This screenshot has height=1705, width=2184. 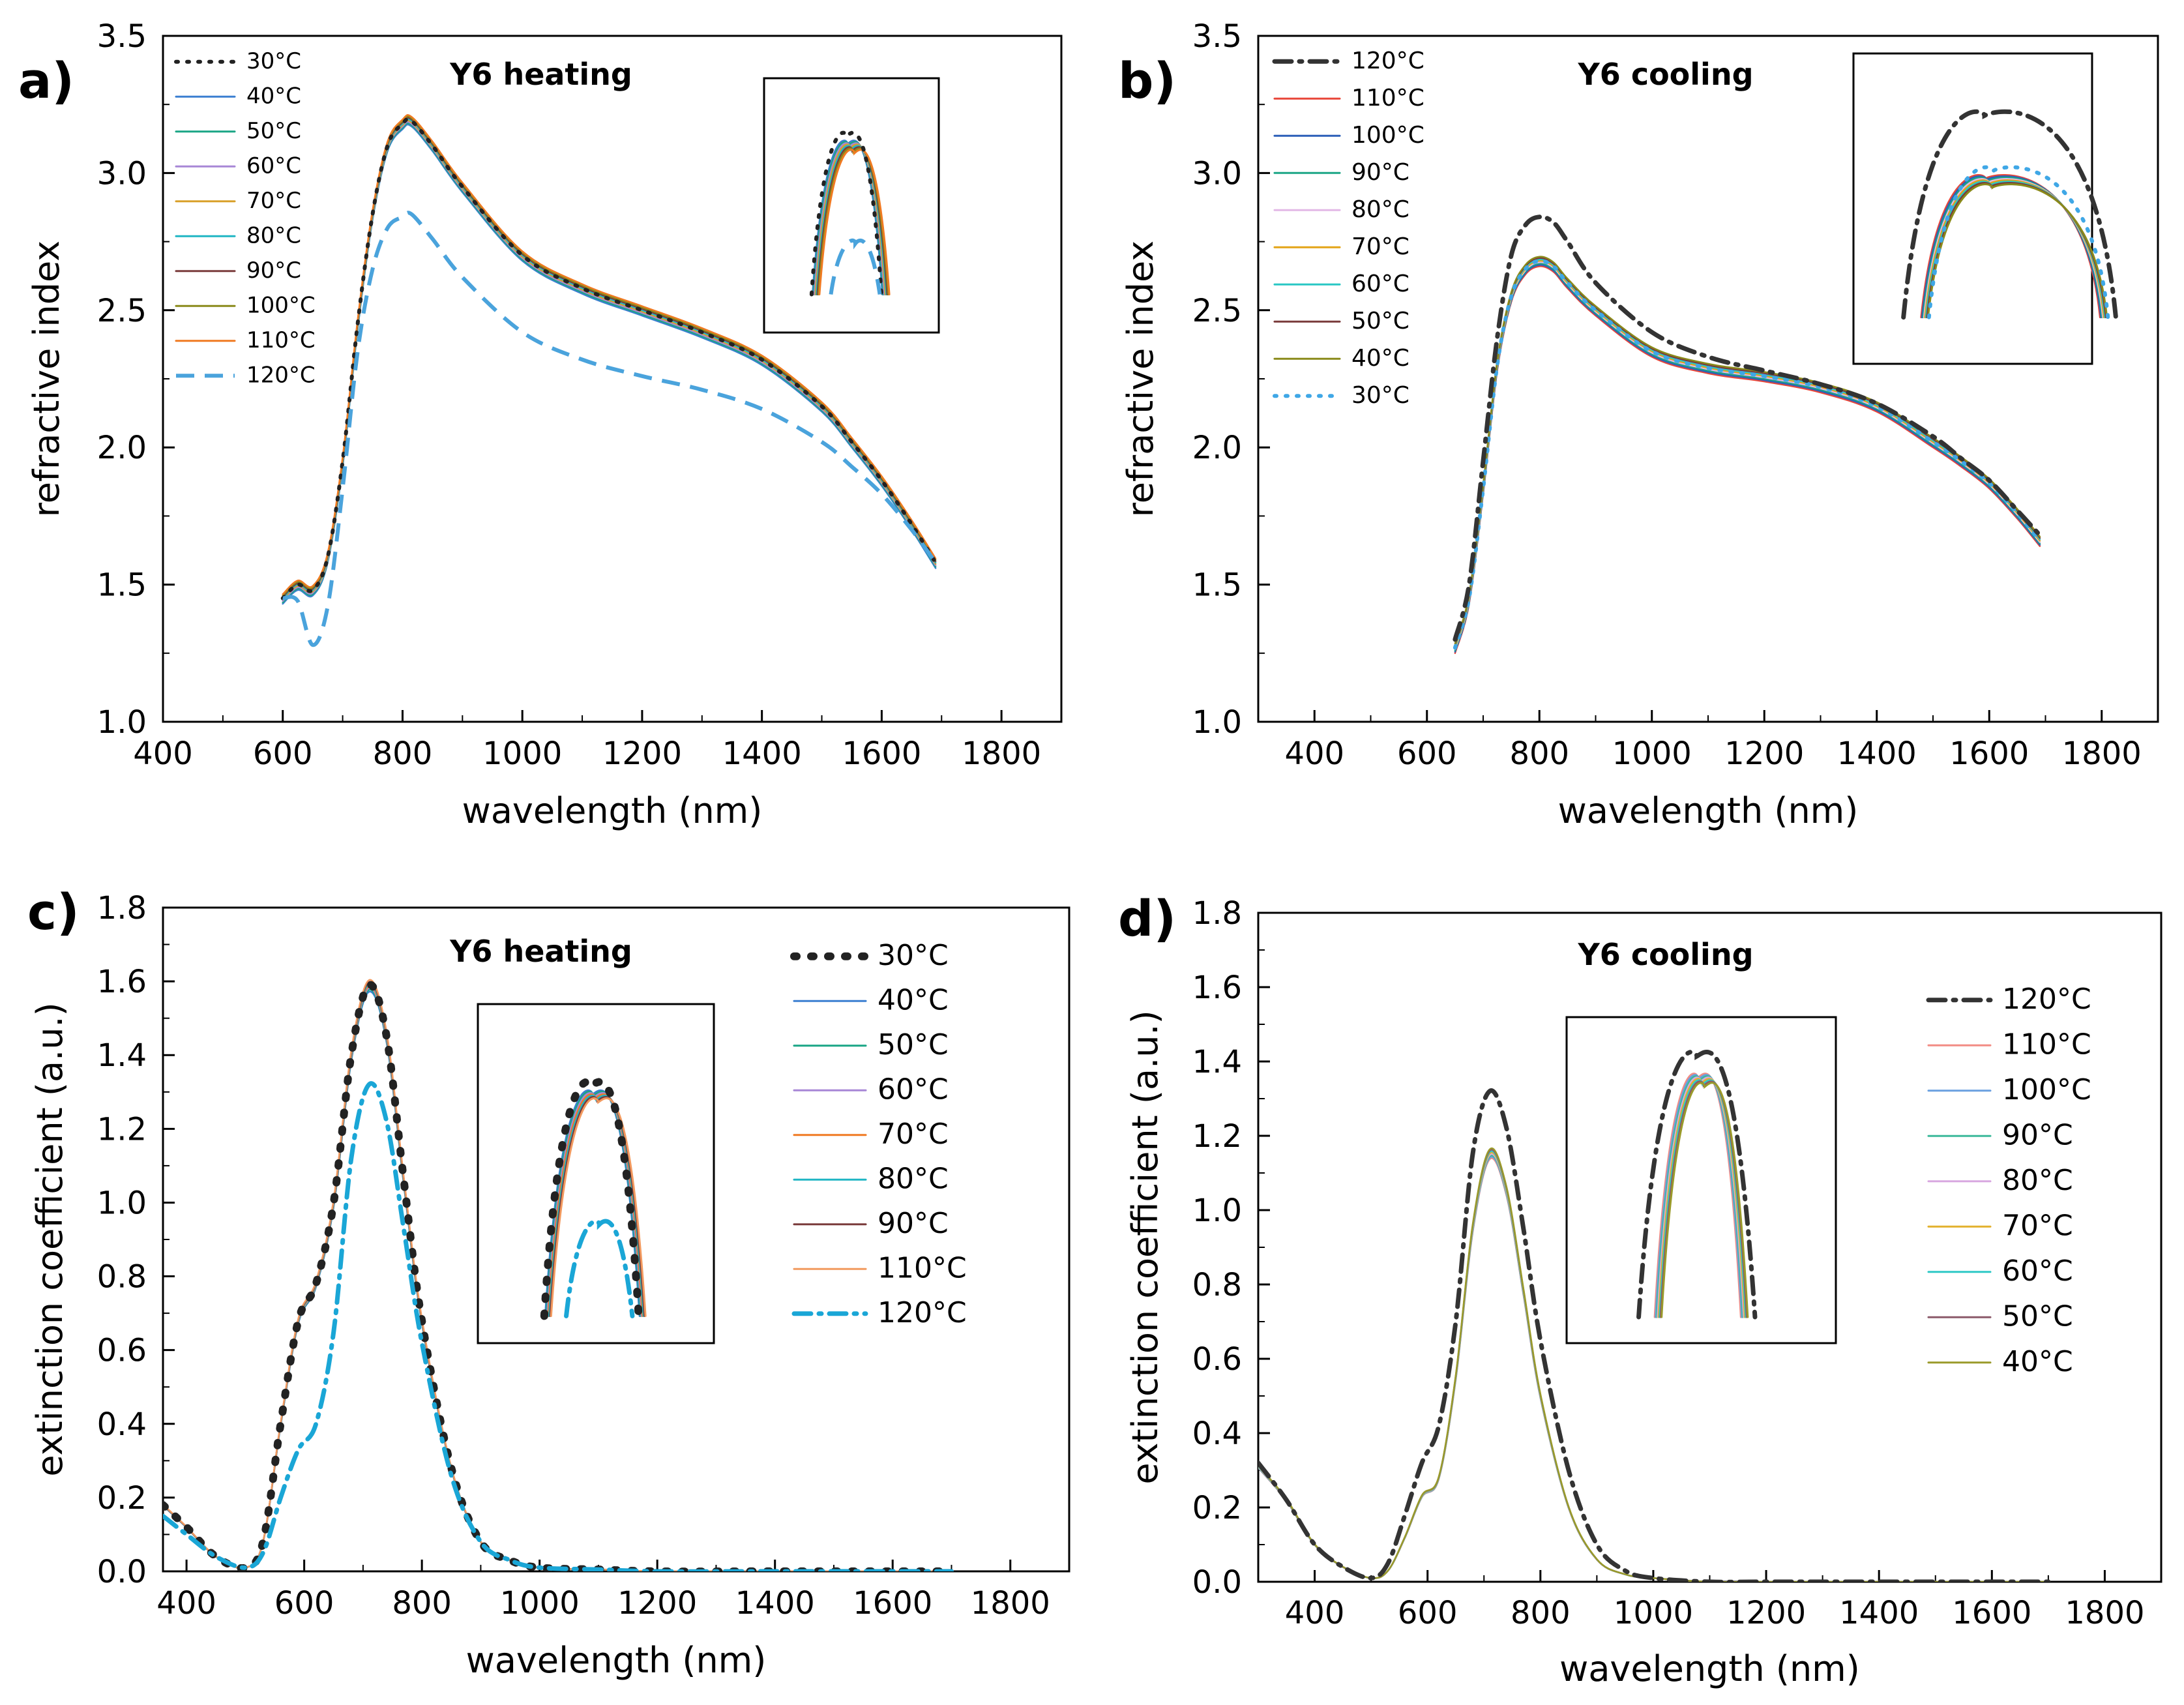 What do you see at coordinates (1217, 585) in the screenshot?
I see `y-tick-label: 1.5` at bounding box center [1217, 585].